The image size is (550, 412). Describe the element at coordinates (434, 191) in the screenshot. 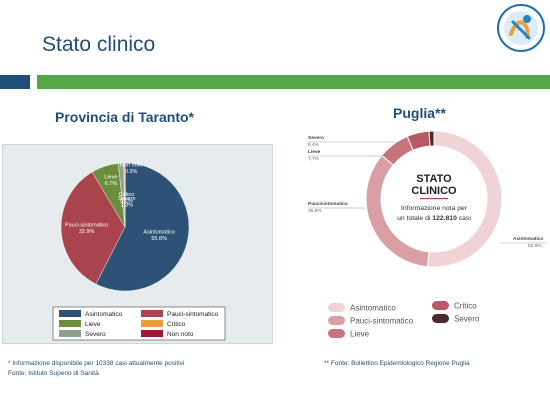

I see `donut-center-title-line2: CLINICO` at that location.